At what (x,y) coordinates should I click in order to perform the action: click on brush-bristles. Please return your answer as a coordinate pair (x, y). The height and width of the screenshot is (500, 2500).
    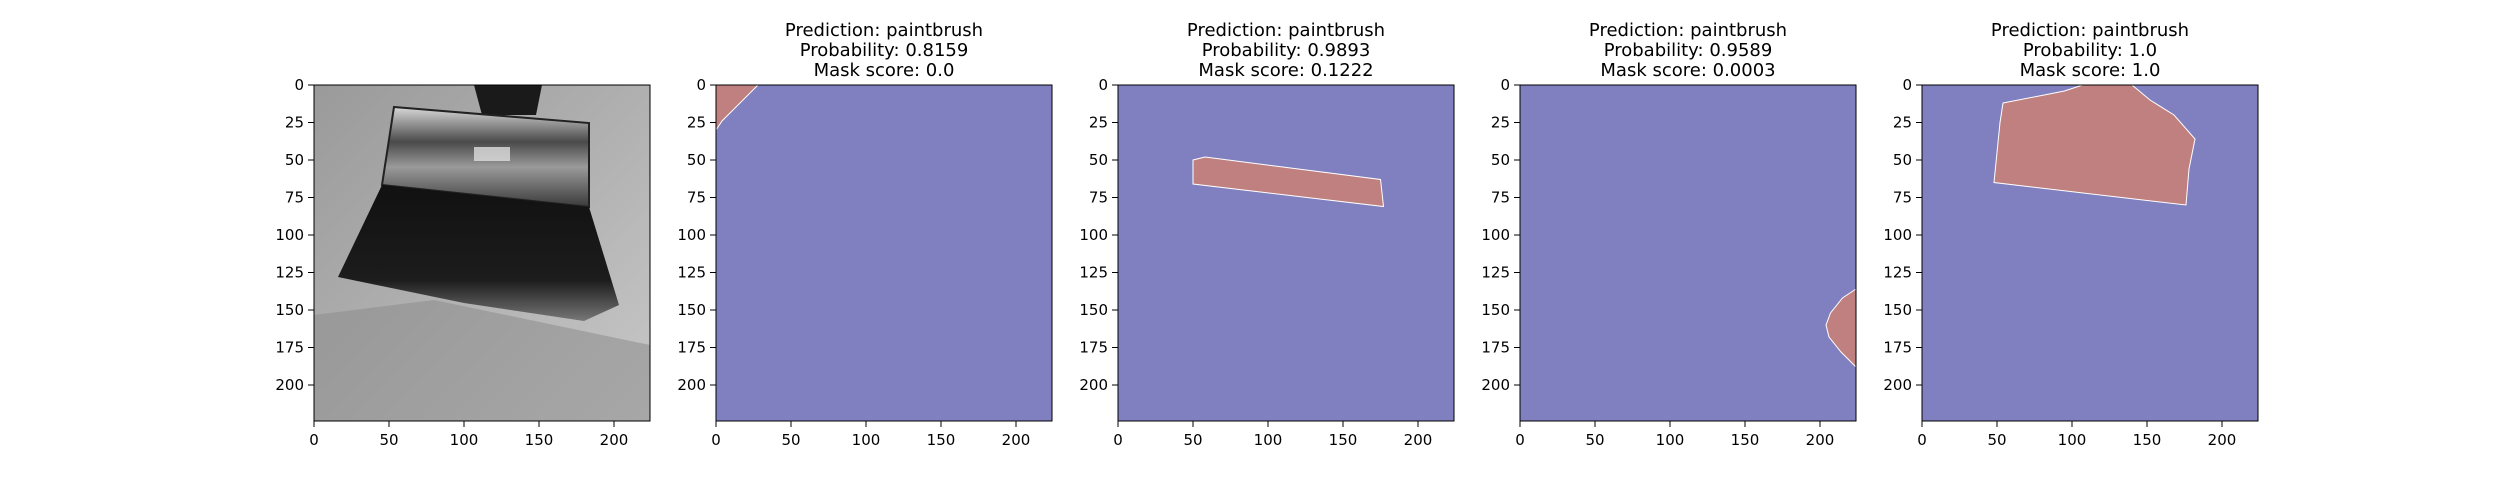
    Looking at the image, I should click on (478, 253).